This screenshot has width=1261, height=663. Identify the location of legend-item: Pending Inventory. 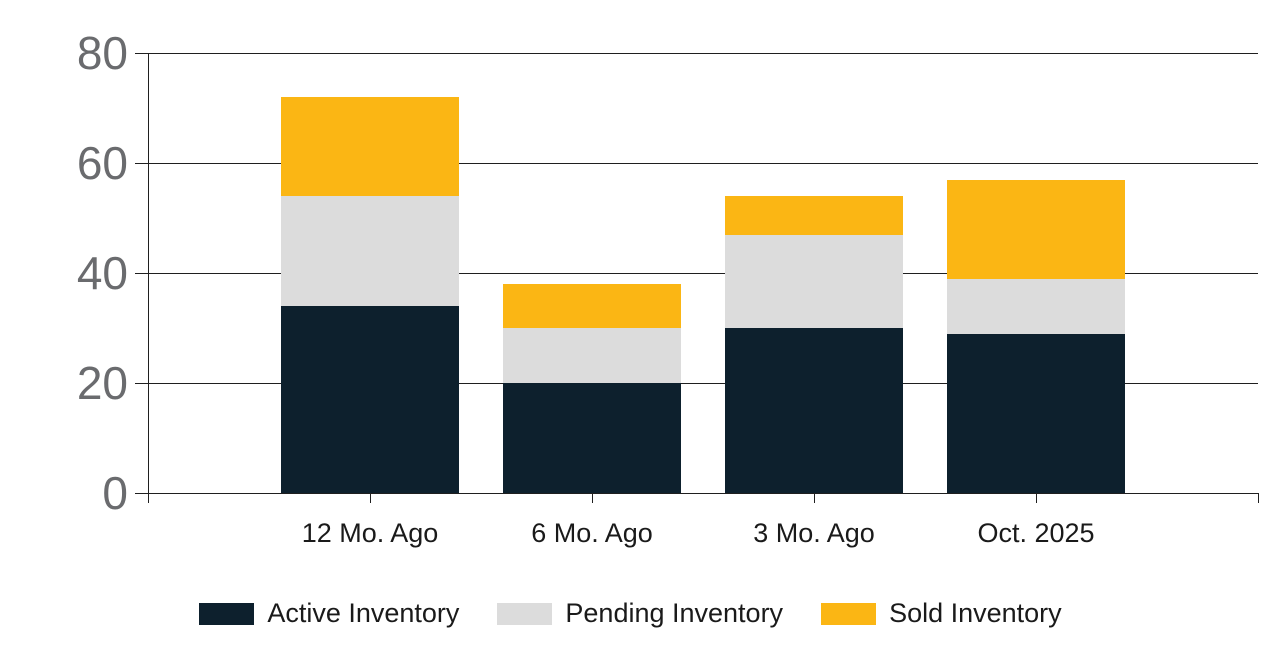
(640, 613).